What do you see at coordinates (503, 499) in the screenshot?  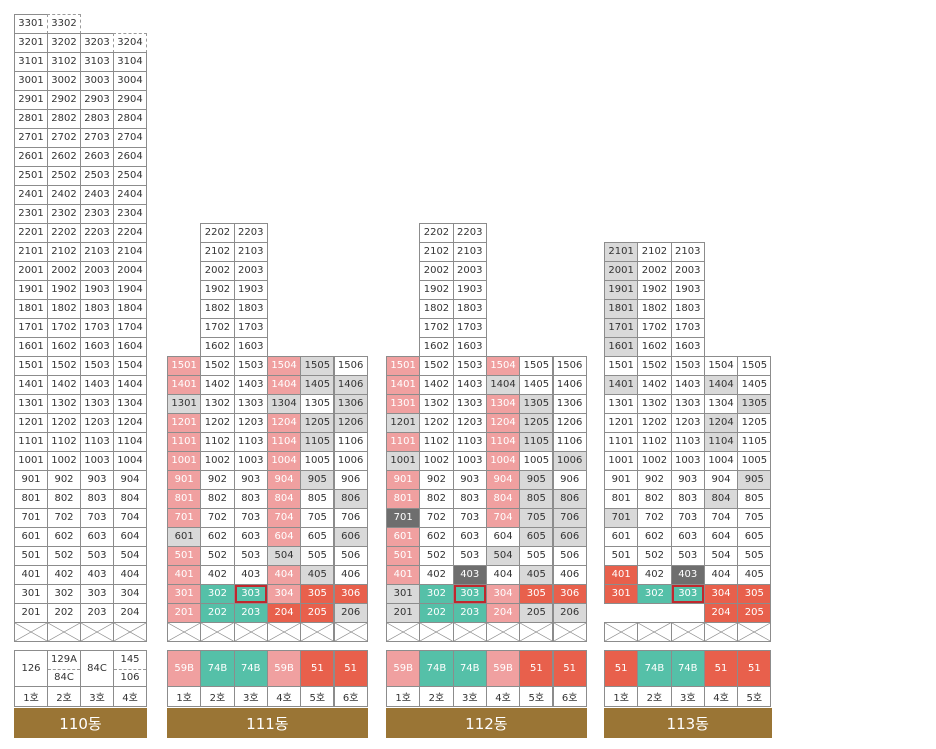 I see `unit-cell: 804` at bounding box center [503, 499].